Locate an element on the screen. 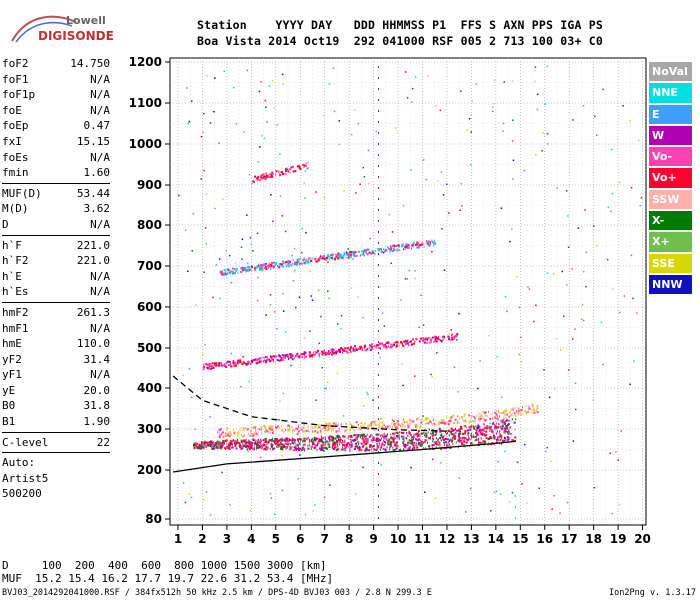 The height and width of the screenshot is (600, 700). parameter-row: h`Es N/A is located at coordinates (56, 292).